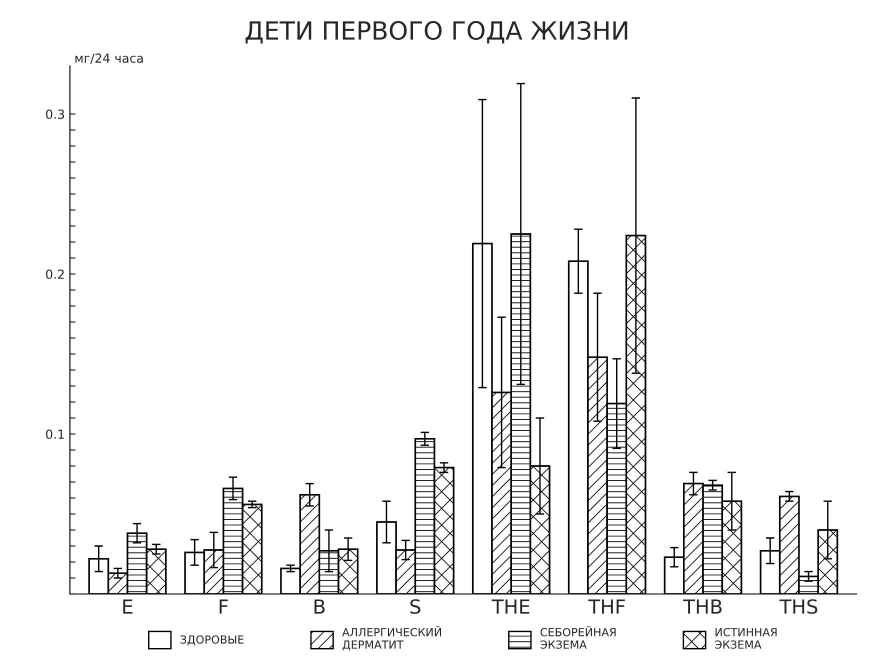 This screenshot has width=874, height=660. I want to click on y-tick-label: 0.3, so click(55, 114).